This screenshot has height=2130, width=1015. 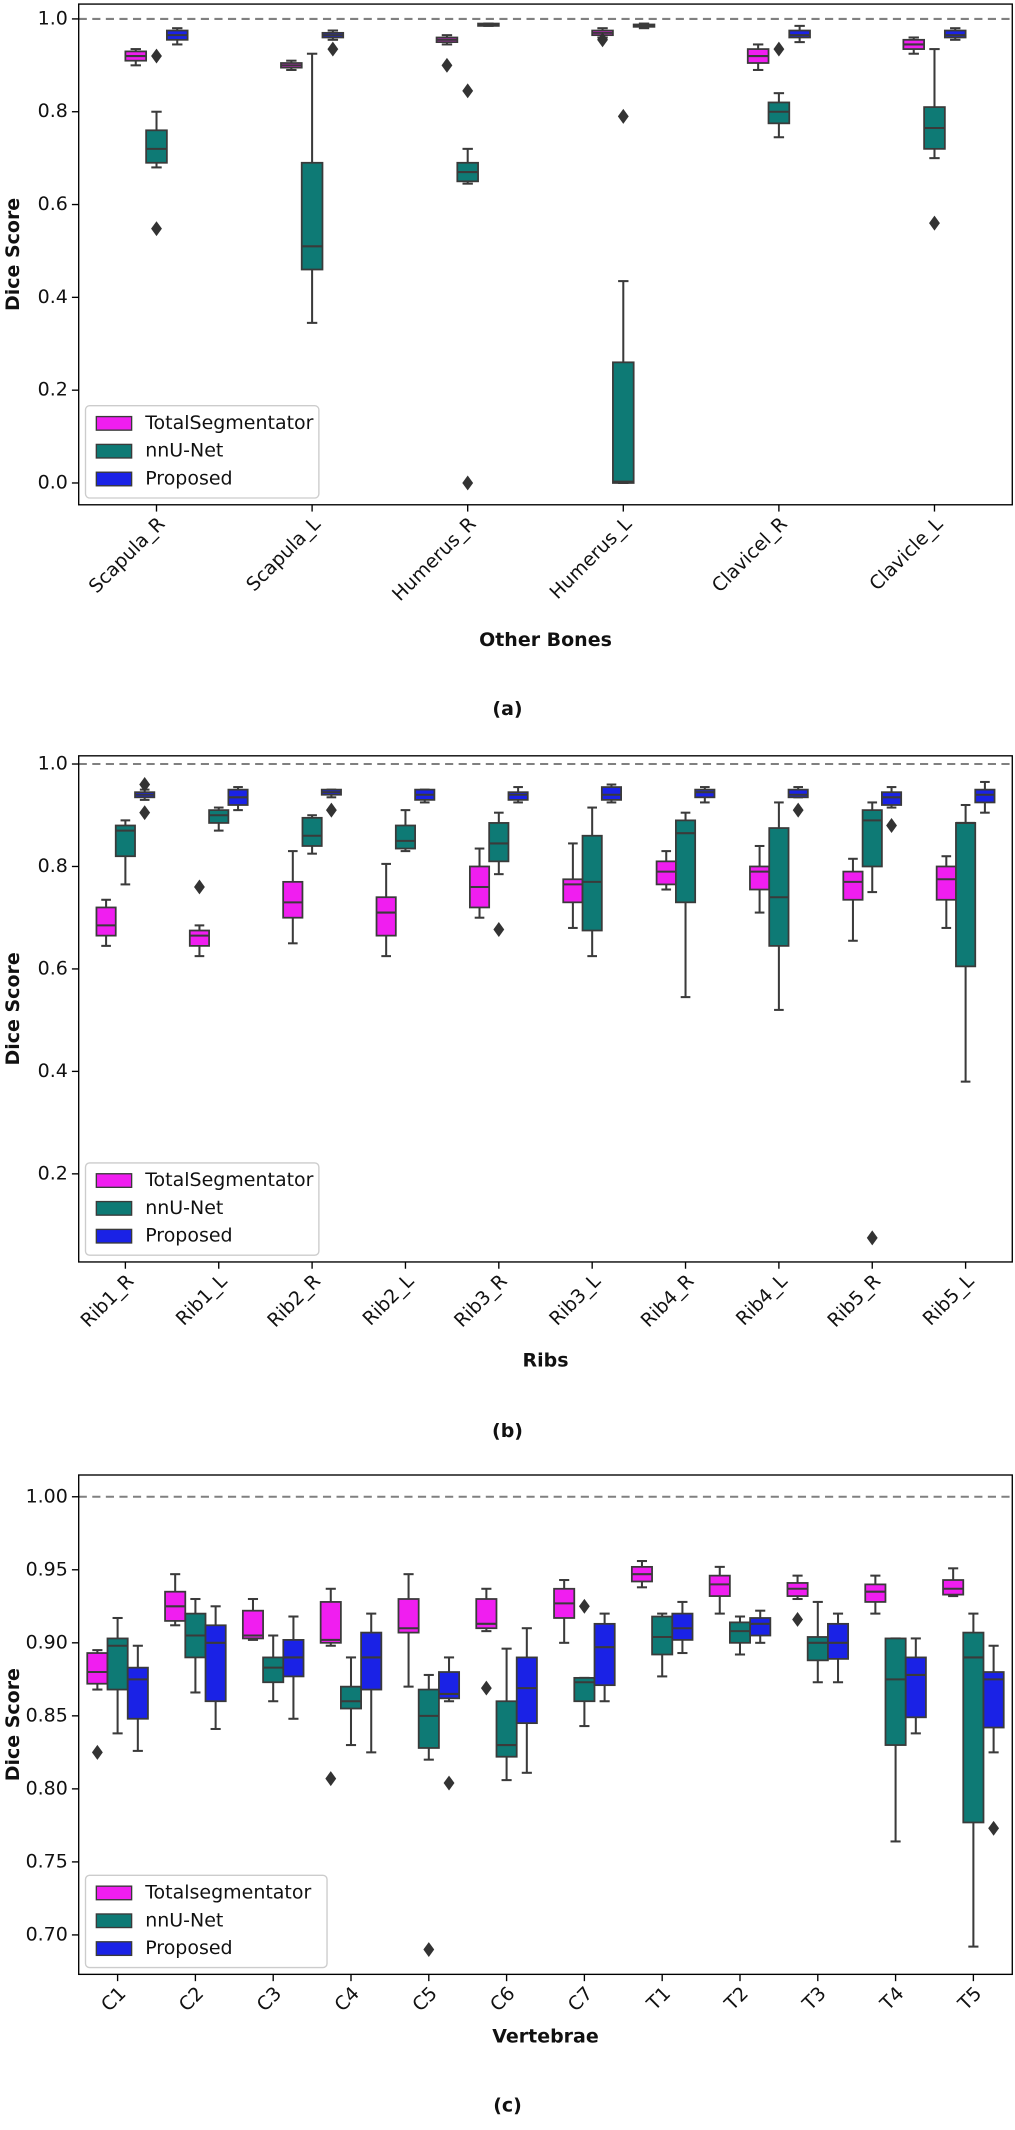 What do you see at coordinates (113, 1999) in the screenshot?
I see `x-tick-label: C1` at bounding box center [113, 1999].